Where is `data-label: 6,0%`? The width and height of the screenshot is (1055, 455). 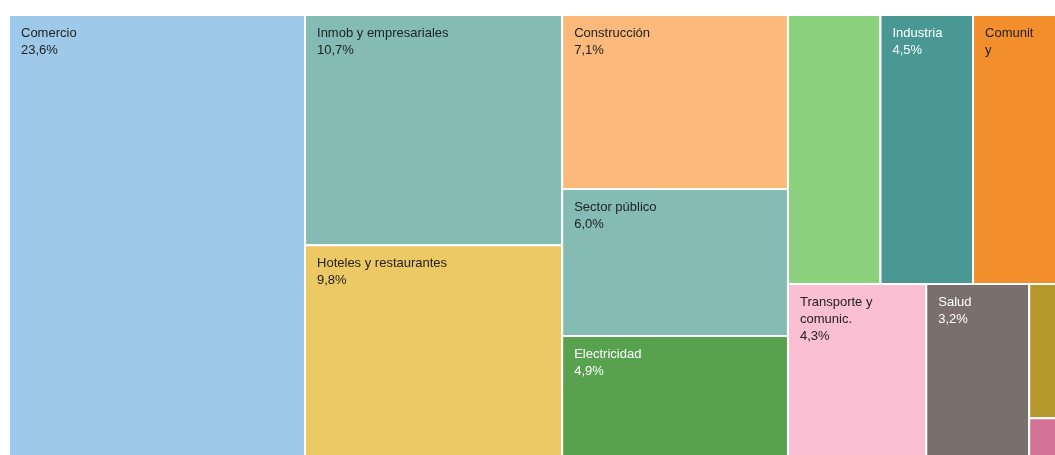 data-label: 6,0% is located at coordinates (589, 223).